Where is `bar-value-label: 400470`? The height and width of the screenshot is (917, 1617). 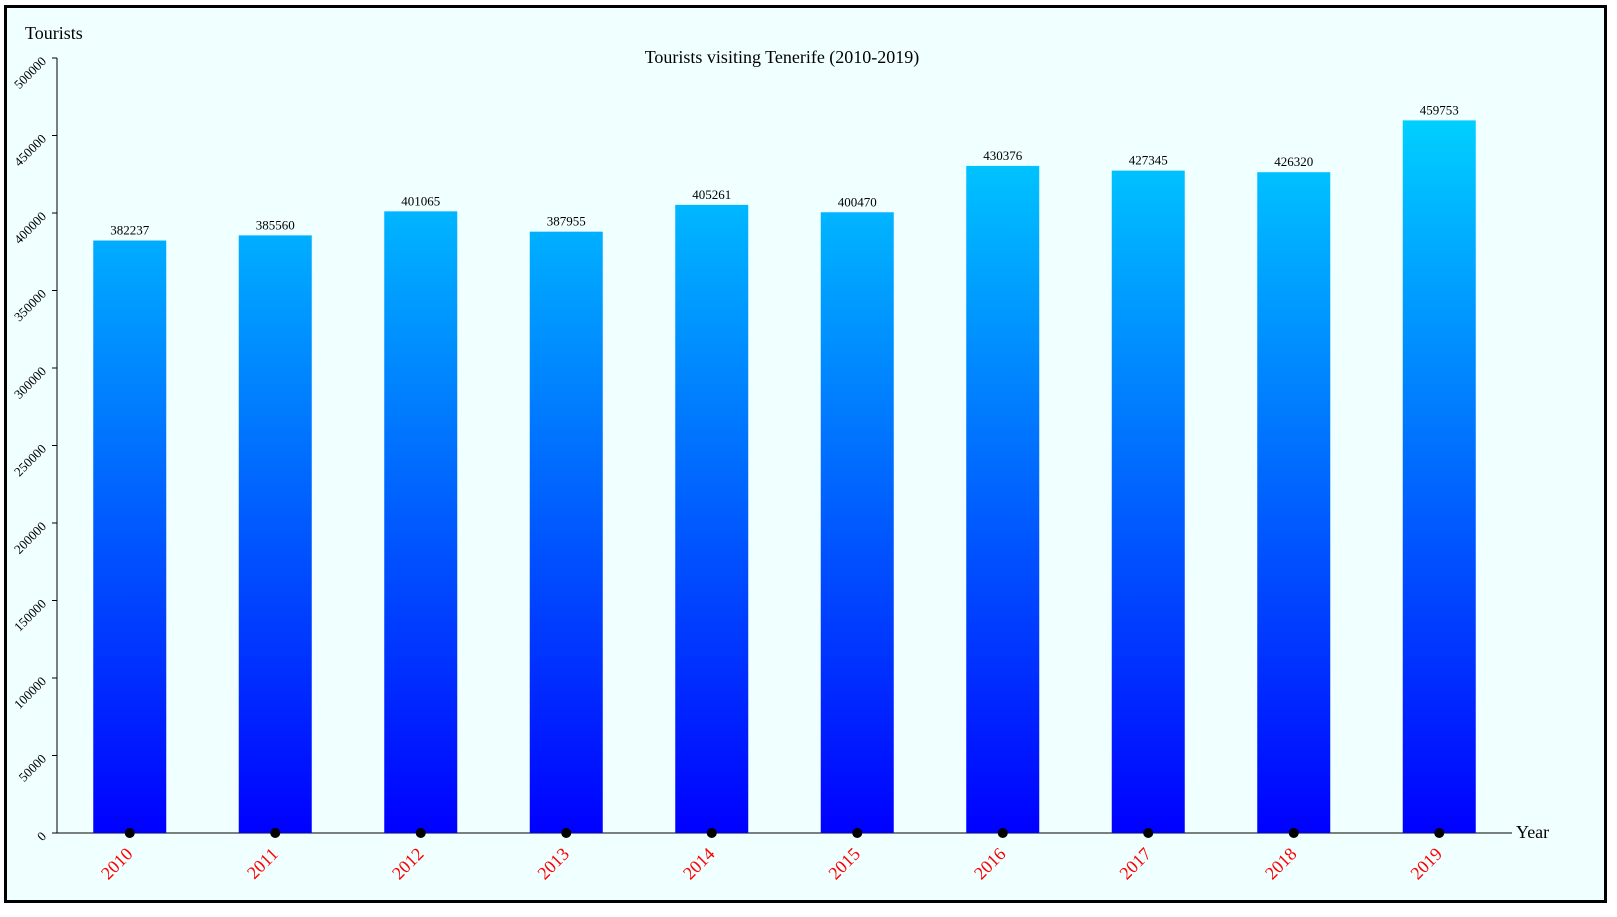
bar-value-label: 400470 is located at coordinates (857, 201).